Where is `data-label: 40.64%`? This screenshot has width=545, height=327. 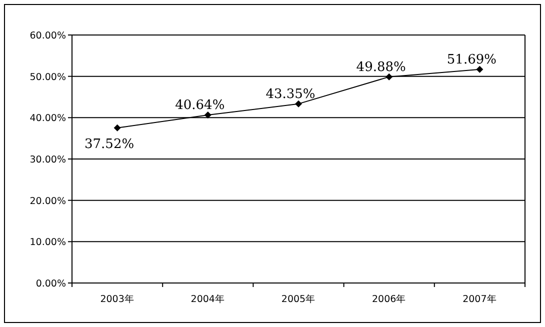
data-label: 40.64% is located at coordinates (200, 106).